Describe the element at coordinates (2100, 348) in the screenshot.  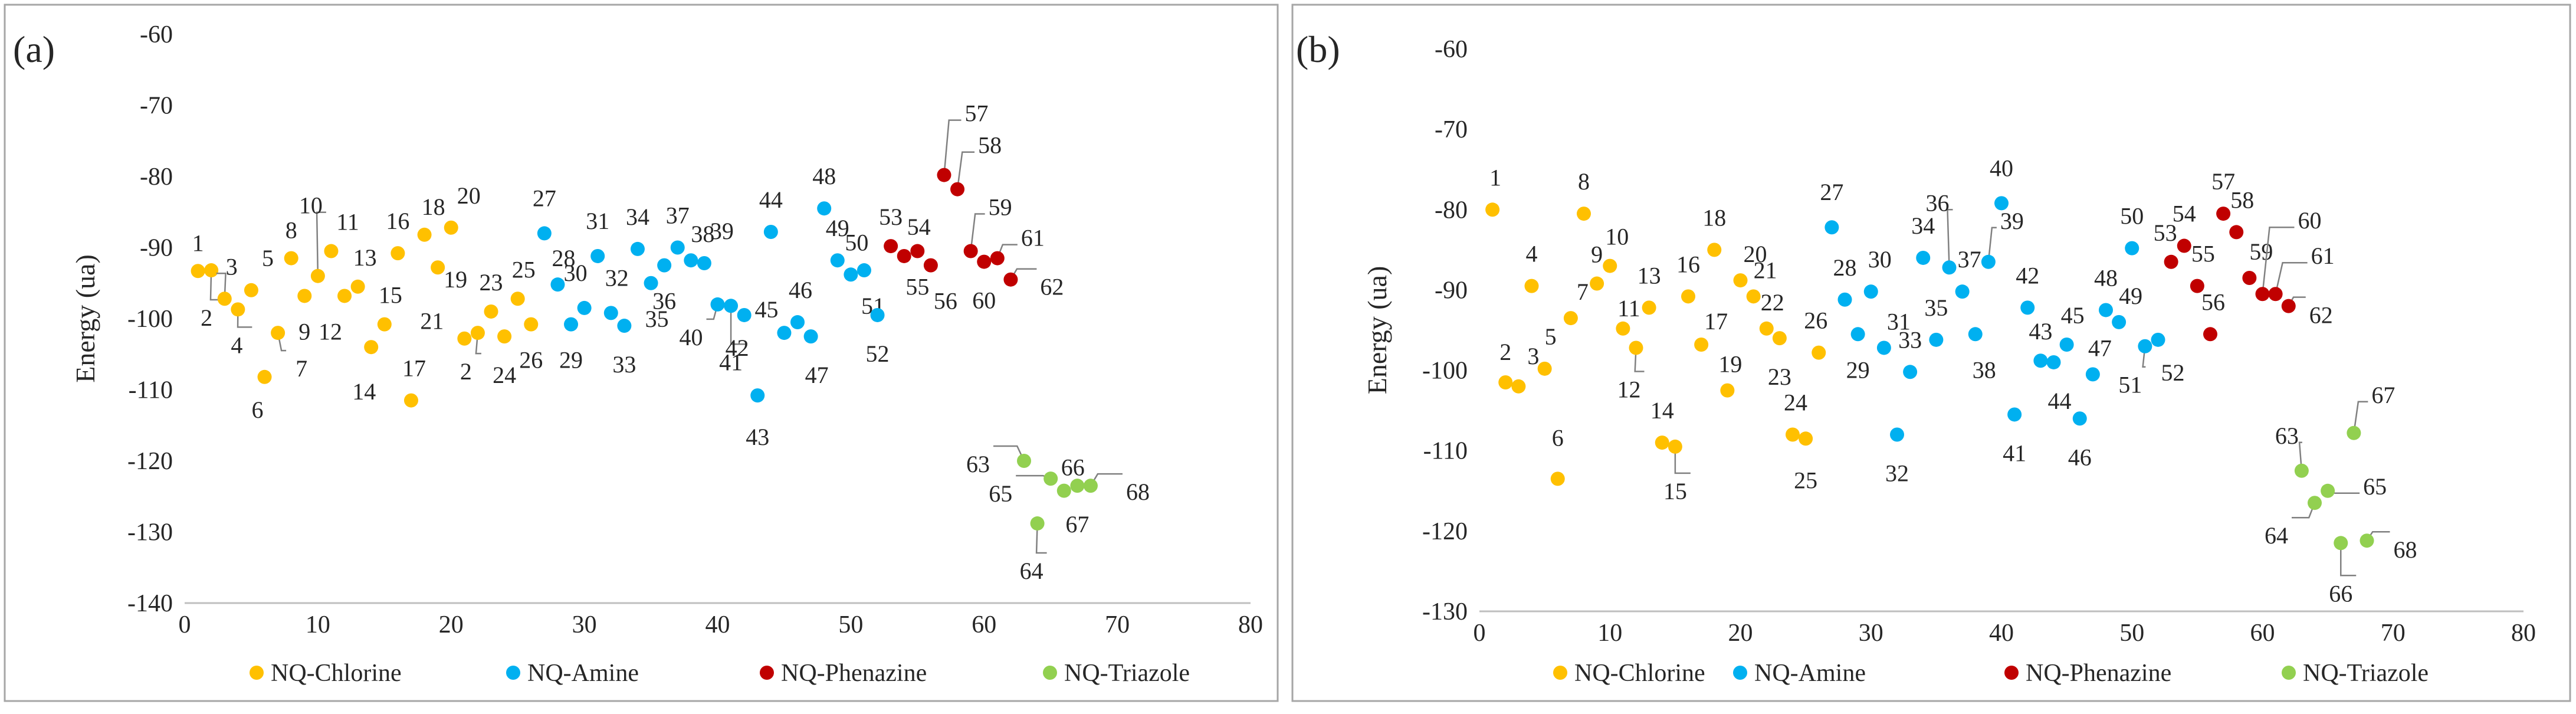
I see `data-label: 47` at that location.